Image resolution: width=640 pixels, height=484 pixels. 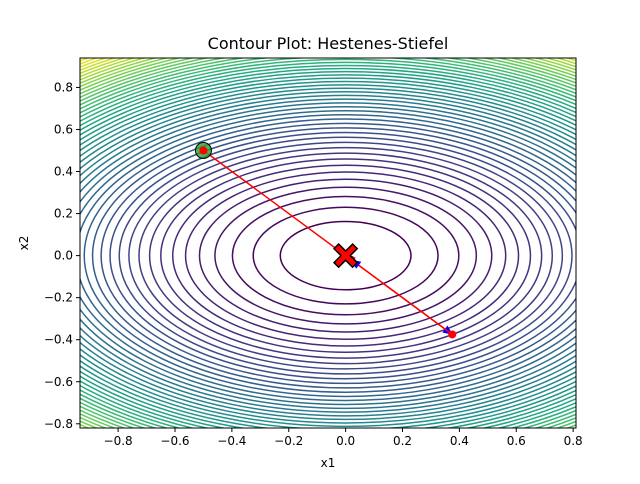 I want to click on y-tick-label: 0.4, so click(x=63, y=172).